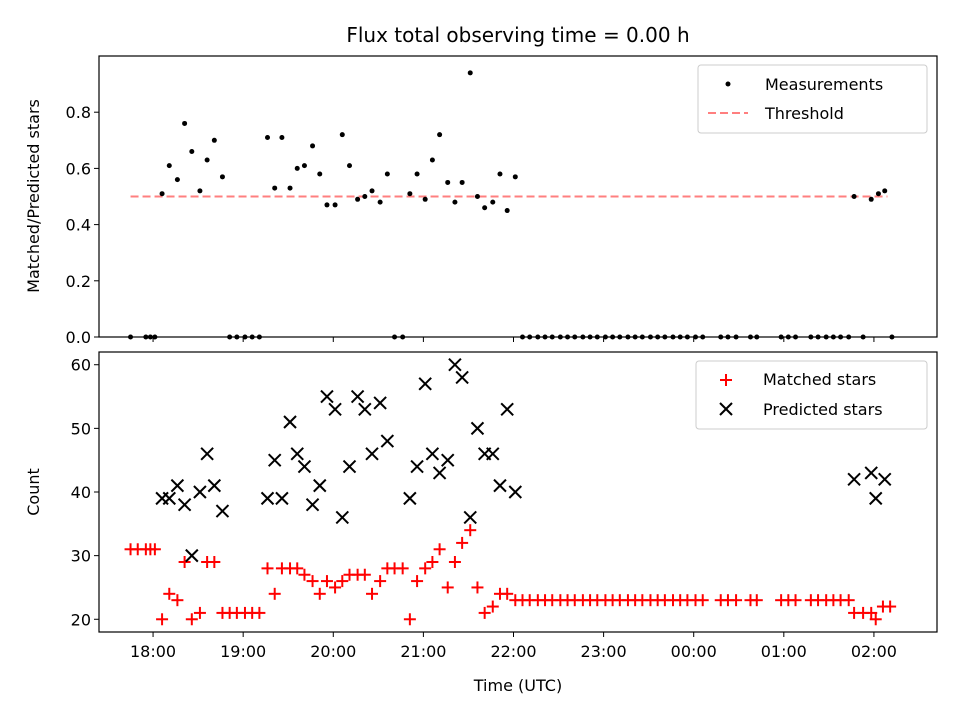 Image resolution: width=960 pixels, height=720 pixels. I want to click on bottom-x-tick-label: 20:00, so click(333, 651).